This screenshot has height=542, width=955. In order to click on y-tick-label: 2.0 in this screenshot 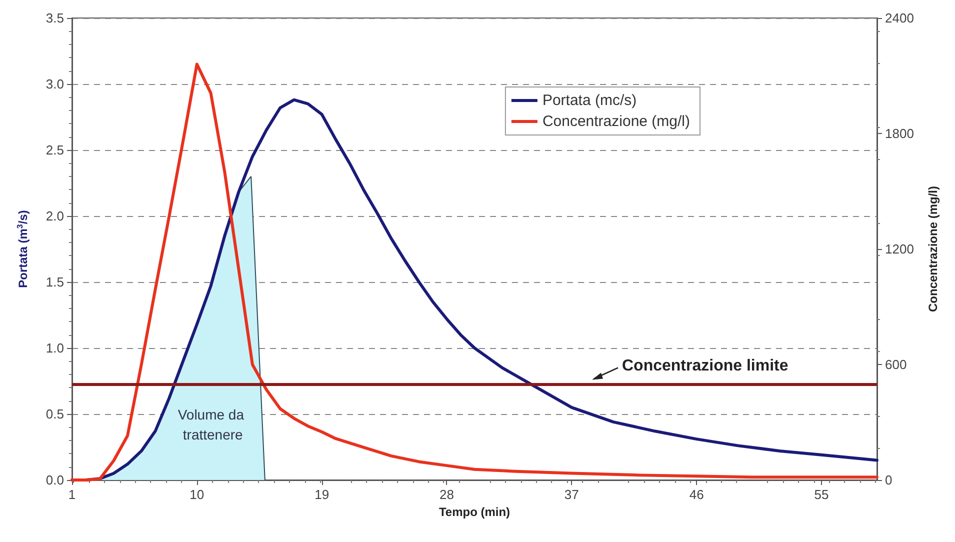, I will do `click(55, 216)`.